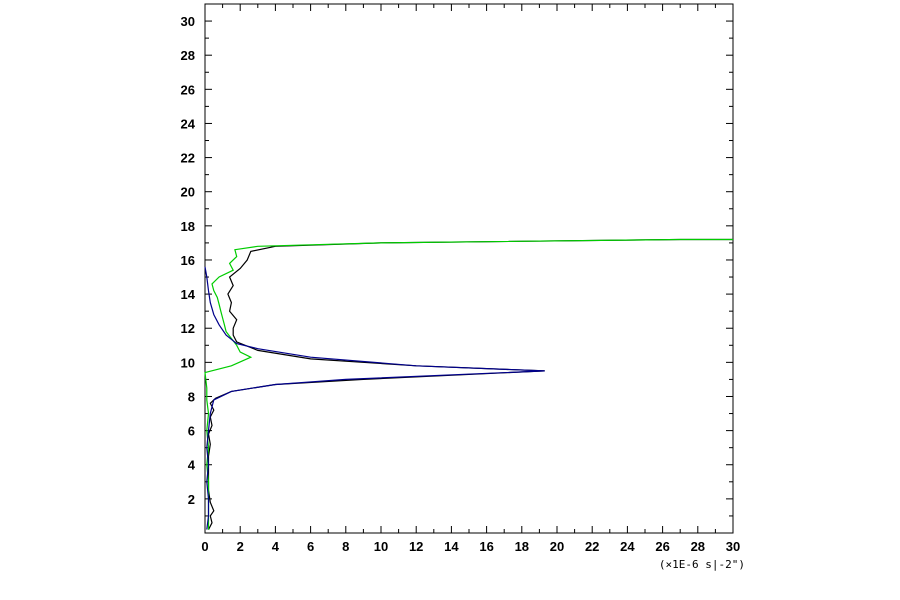  What do you see at coordinates (276, 546) in the screenshot?
I see `x-tick-label: 4` at bounding box center [276, 546].